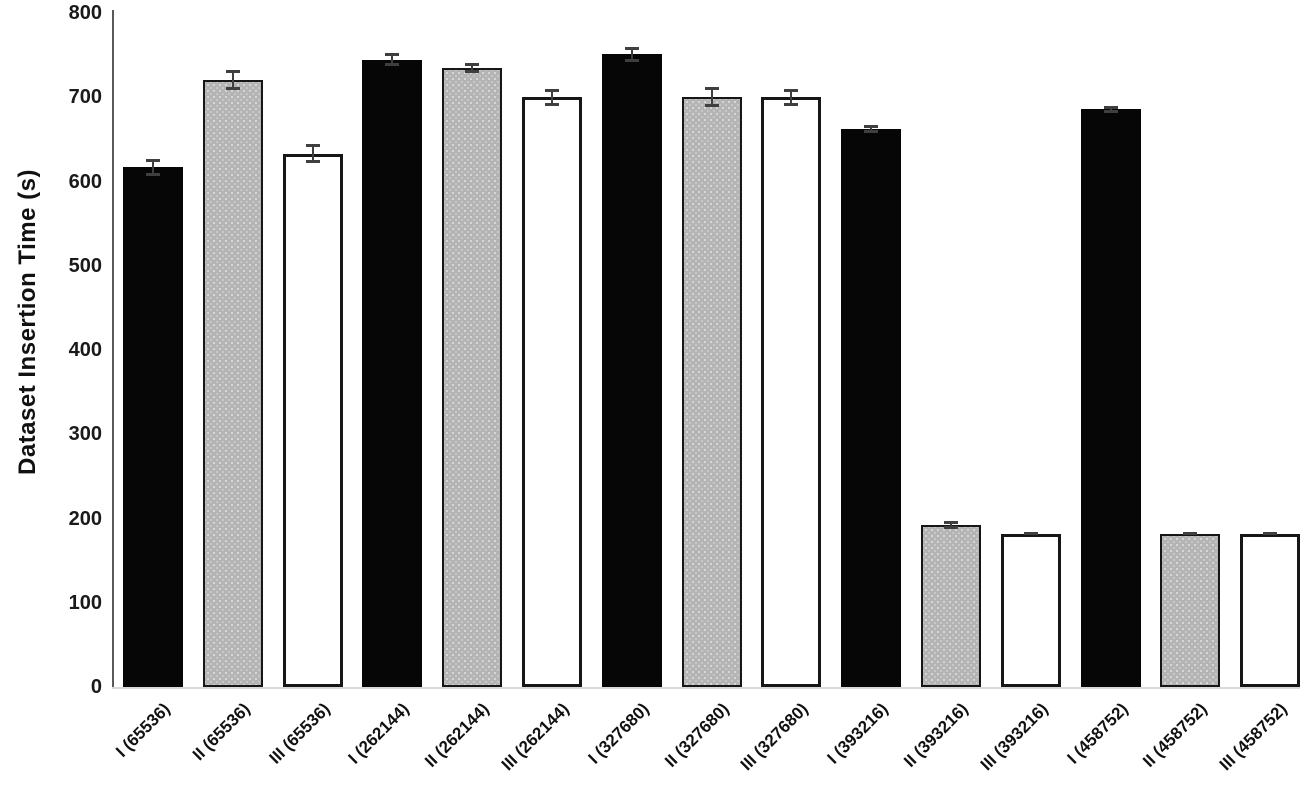 The width and height of the screenshot is (1304, 803). Describe the element at coordinates (85, 350) in the screenshot. I see `y-tick-label: 400` at that location.